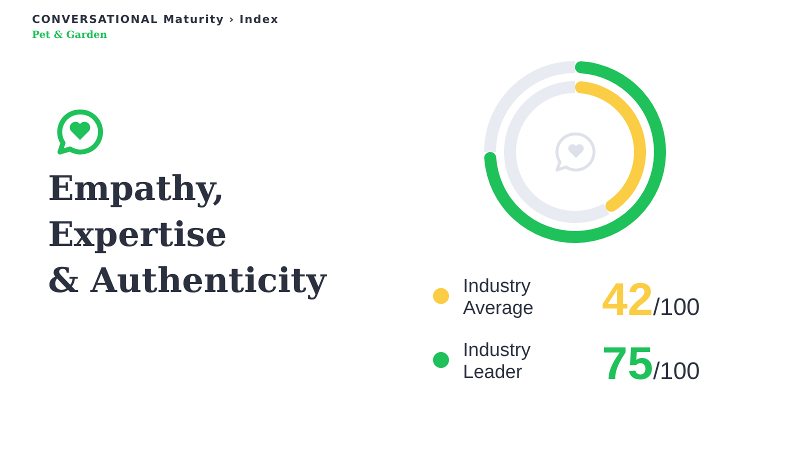  I want to click on text: Empathy, Expertise & Authenticity, so click(188, 235).